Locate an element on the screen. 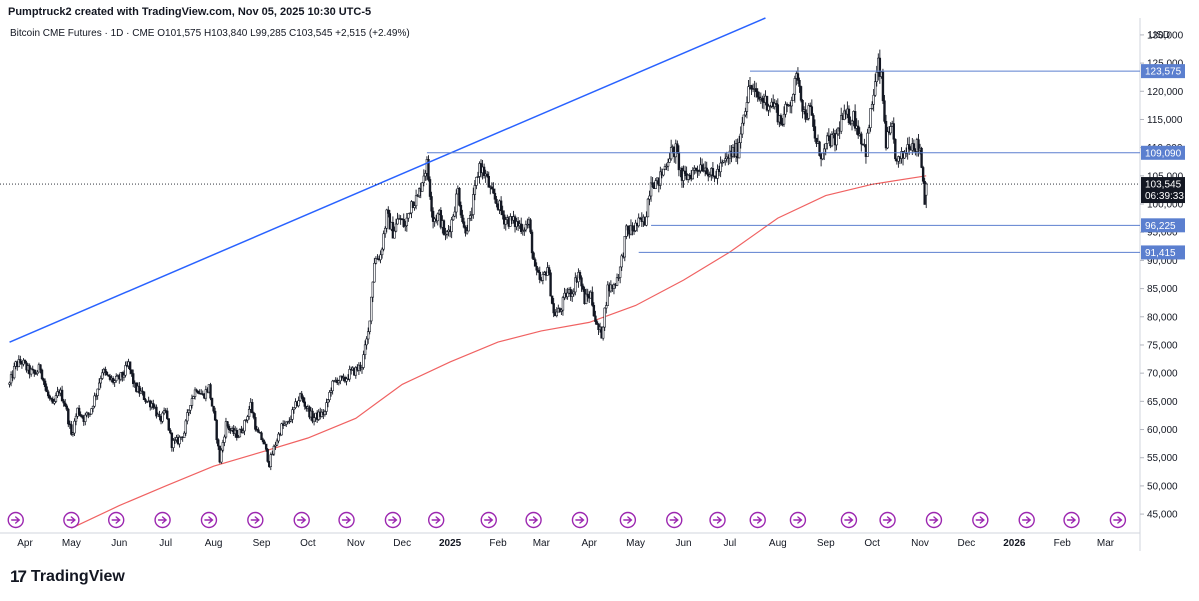 This screenshot has height=601, width=1199. x-tick-label: Aug is located at coordinates (778, 543).